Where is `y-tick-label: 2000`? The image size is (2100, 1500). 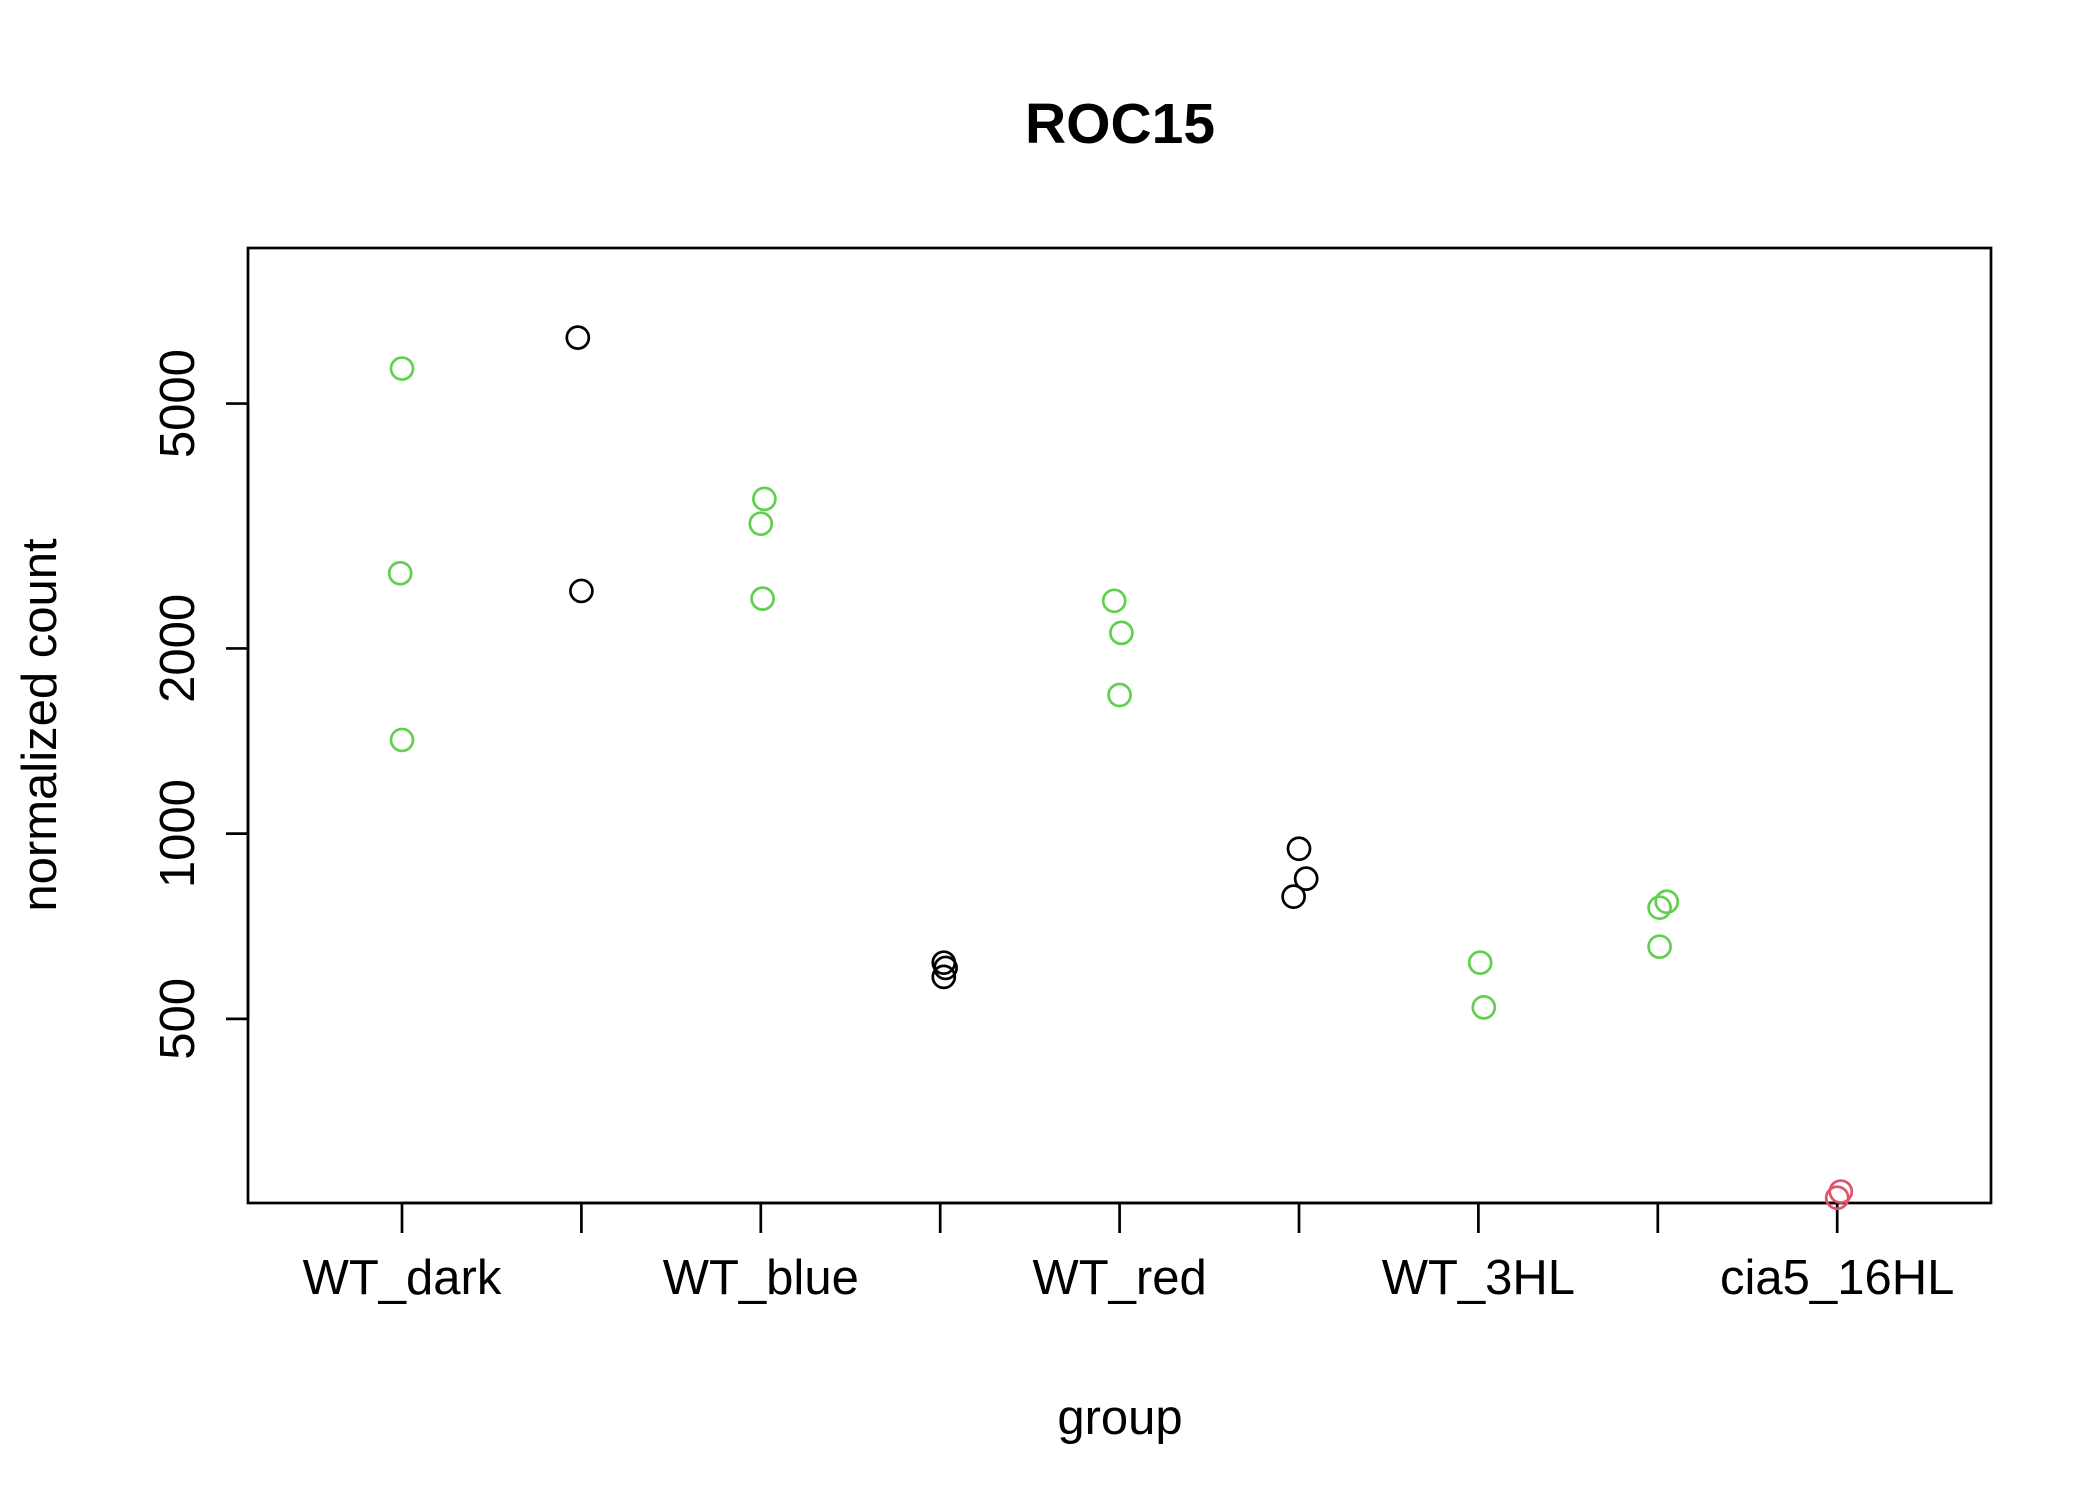
y-tick-label: 2000 is located at coordinates (178, 648).